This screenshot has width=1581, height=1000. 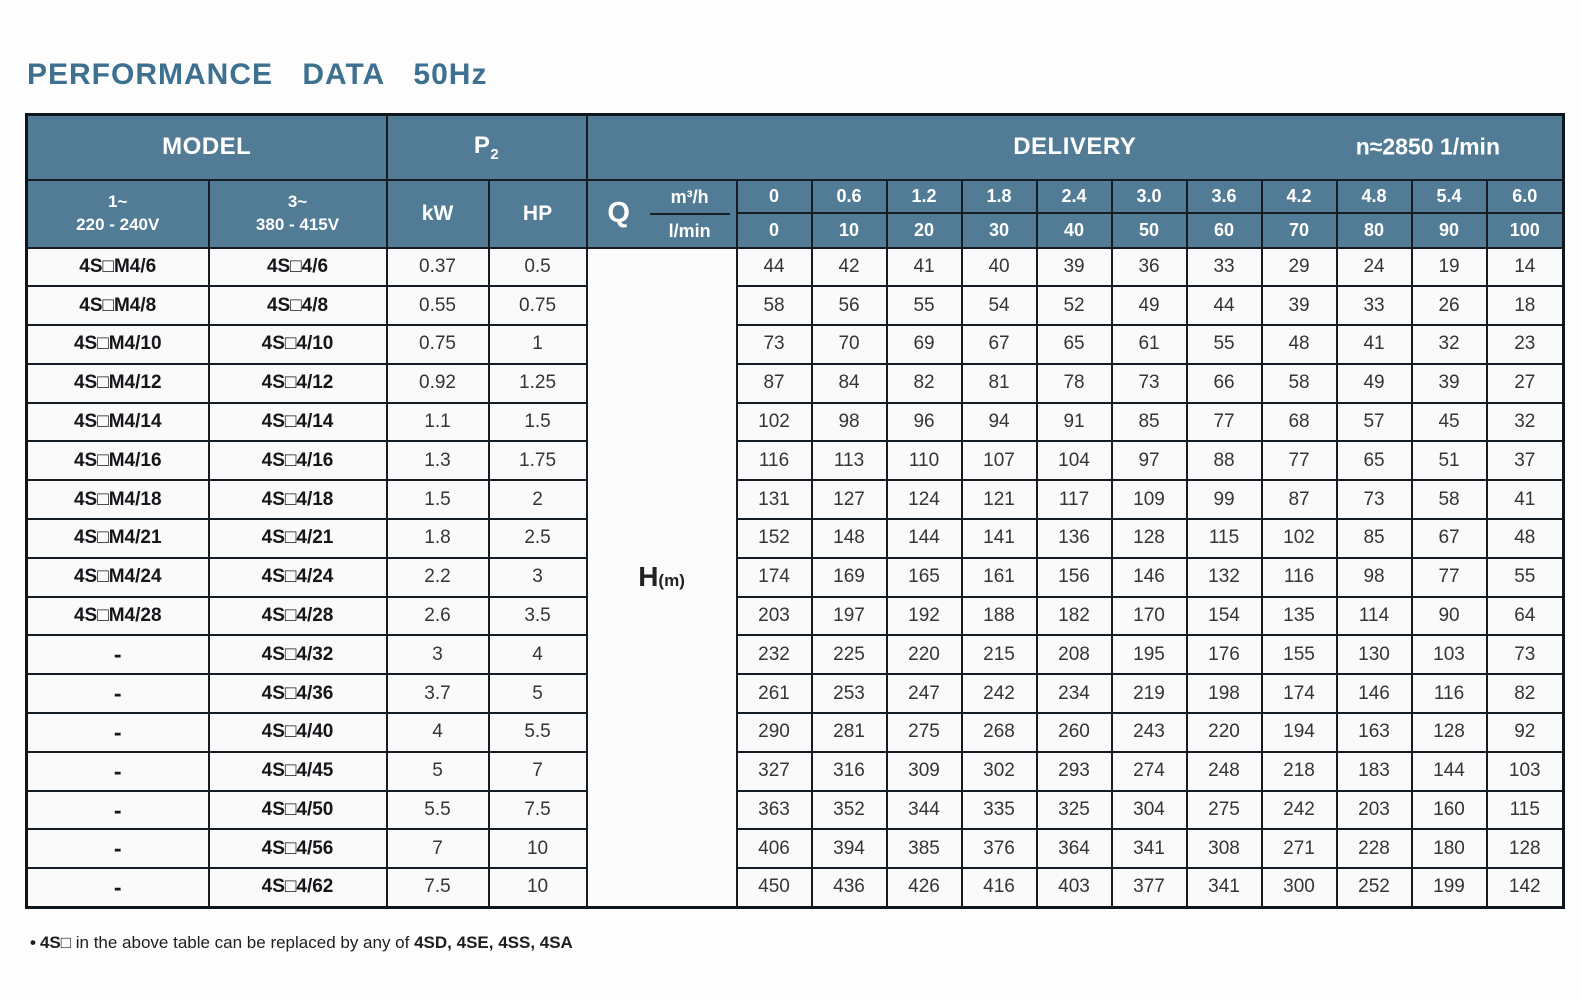 What do you see at coordinates (999, 849) in the screenshot?
I see `head-value-cell: 376` at bounding box center [999, 849].